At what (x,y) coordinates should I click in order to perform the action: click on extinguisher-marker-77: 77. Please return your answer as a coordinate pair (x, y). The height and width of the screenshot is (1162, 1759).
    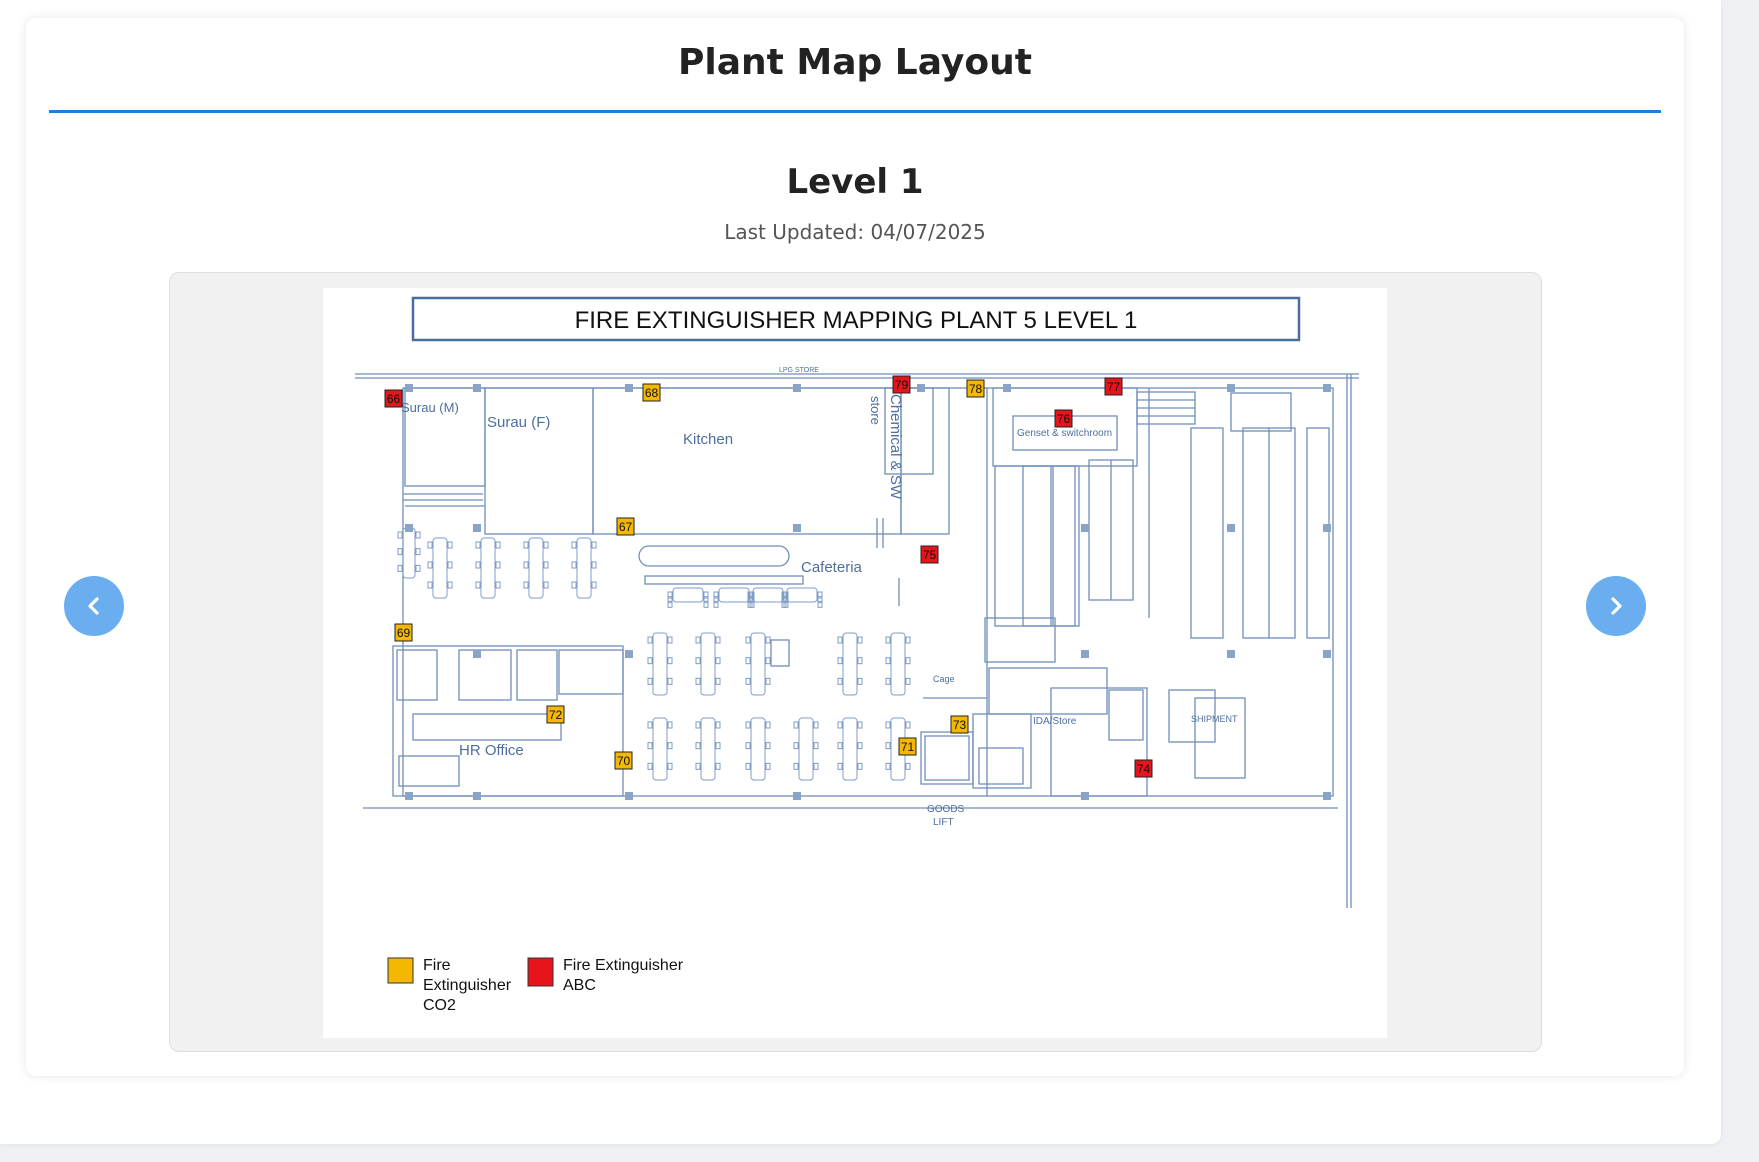
    Looking at the image, I should click on (1113, 386).